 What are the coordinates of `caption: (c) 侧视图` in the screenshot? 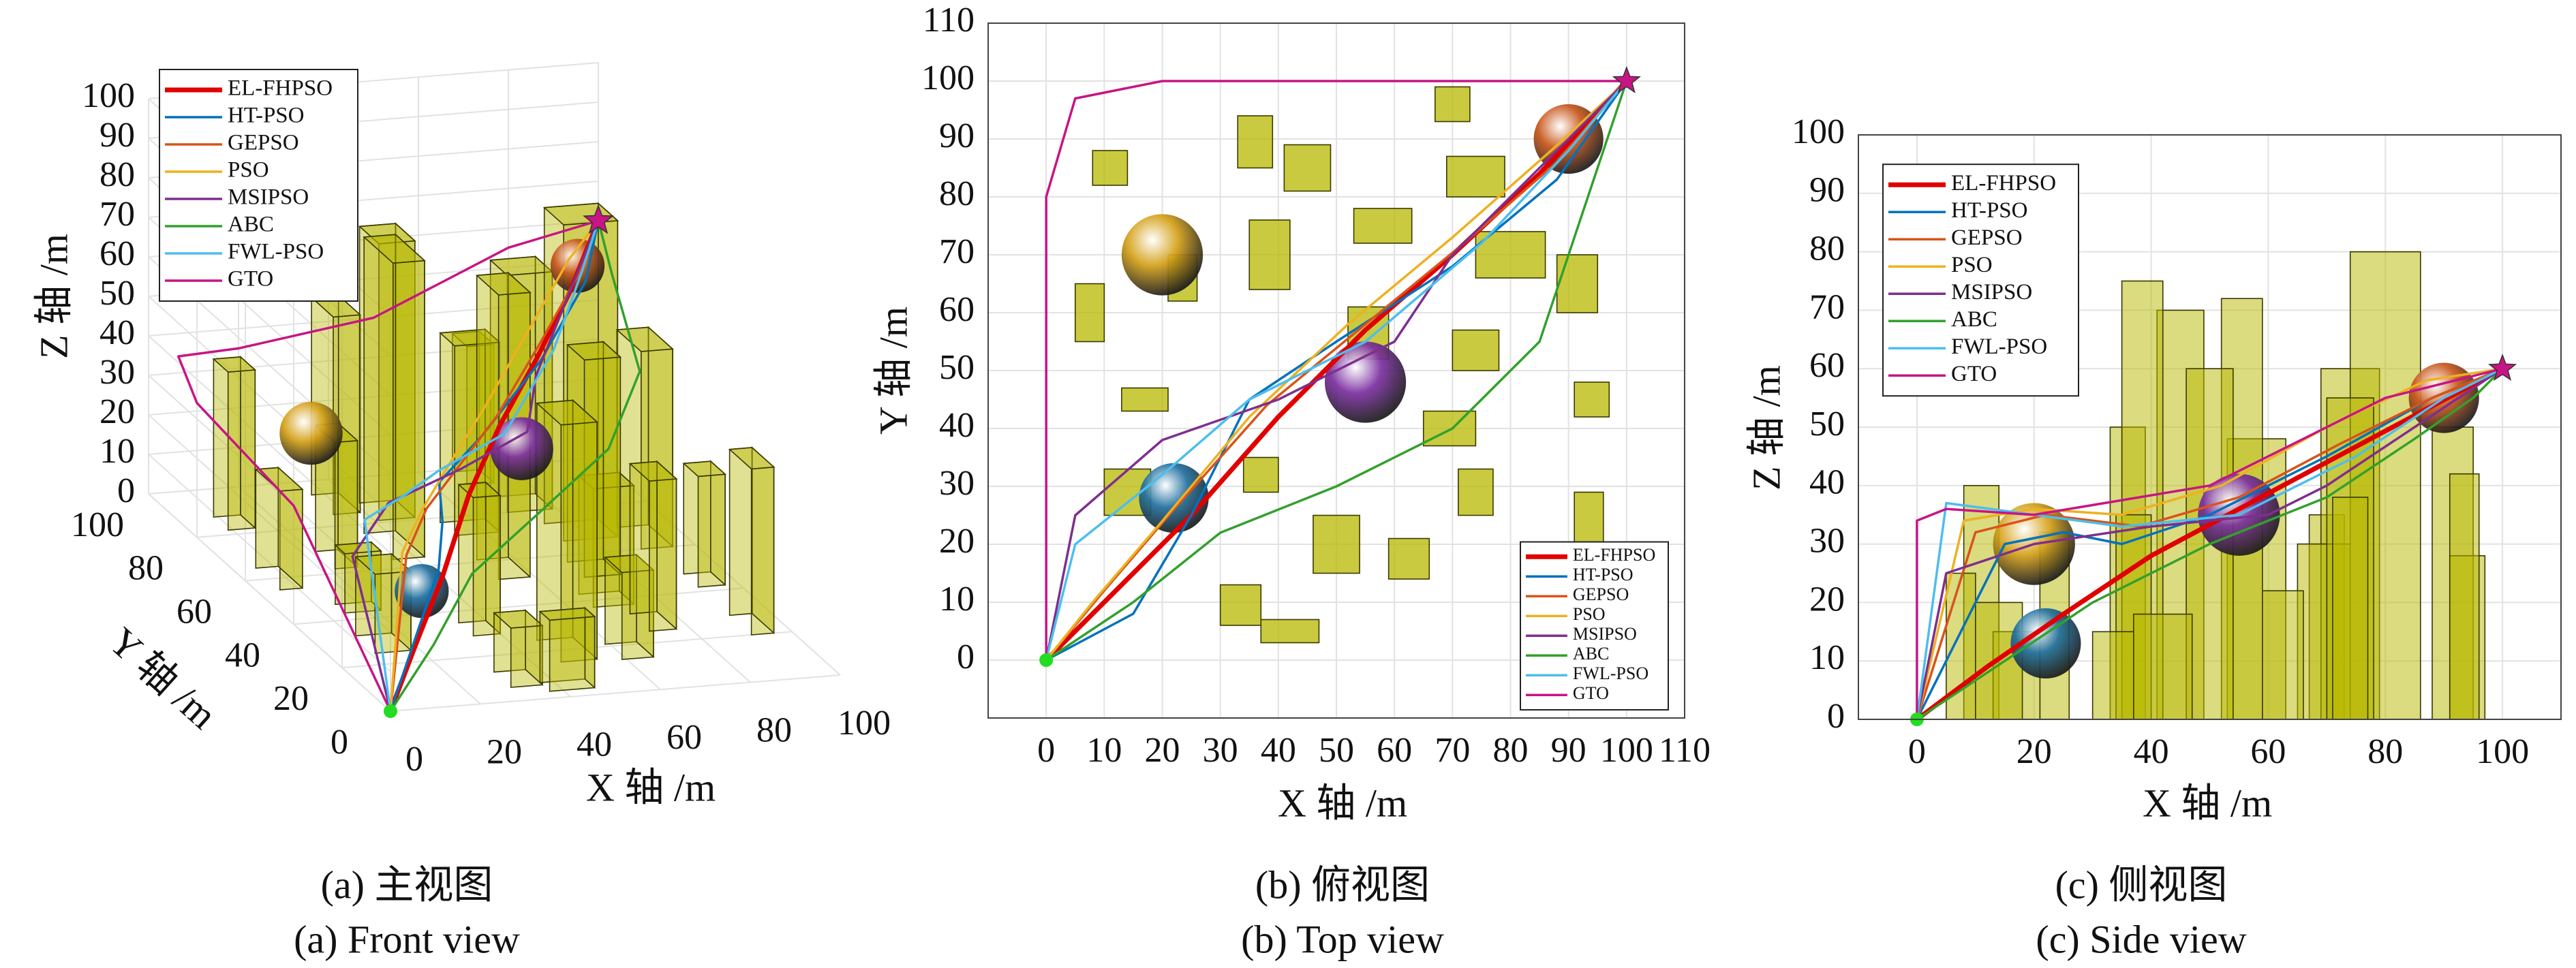 It's located at (2141, 885).